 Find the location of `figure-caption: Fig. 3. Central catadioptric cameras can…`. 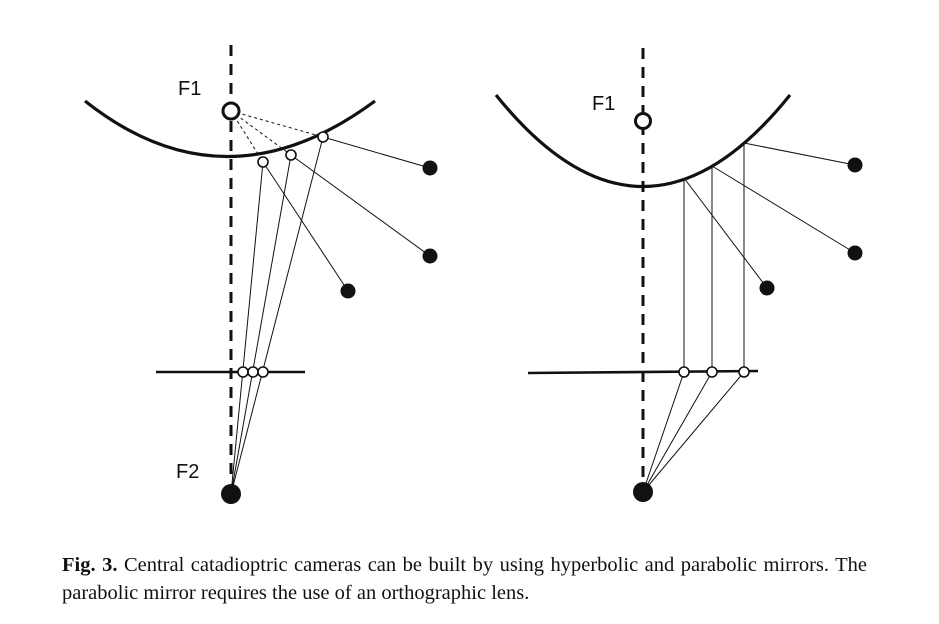

figure-caption: Fig. 3. Central catadioptric cameras can… is located at coordinates (464, 579).